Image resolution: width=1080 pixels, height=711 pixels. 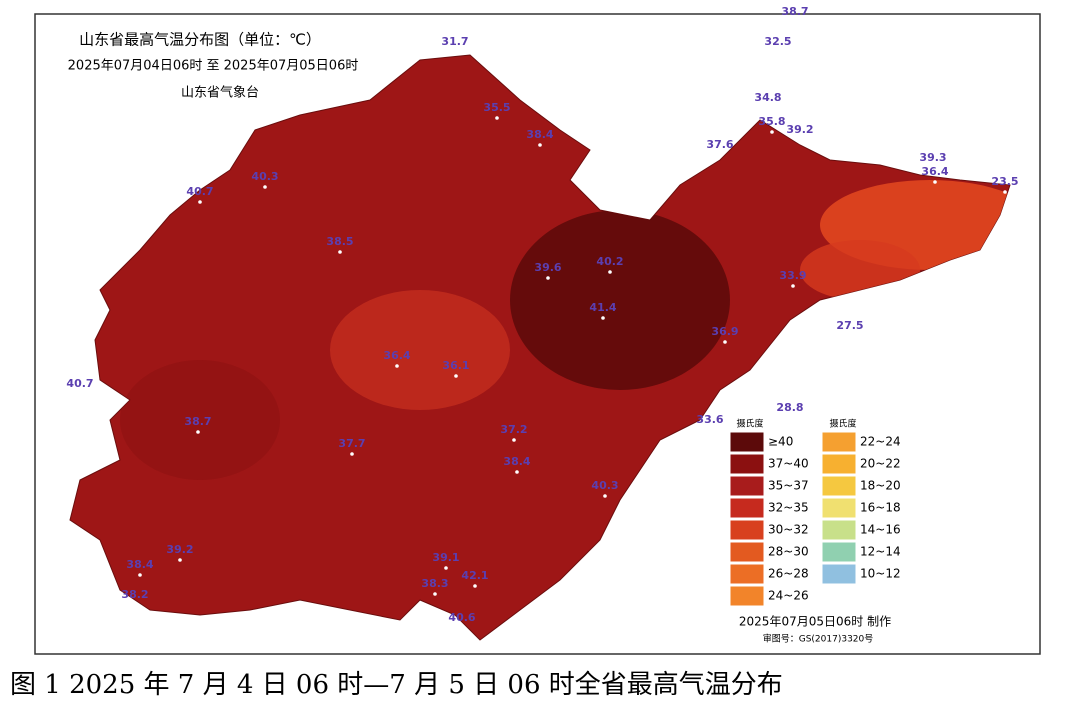 What do you see at coordinates (880, 508) in the screenshot?
I see `legend-label: 16~18` at bounding box center [880, 508].